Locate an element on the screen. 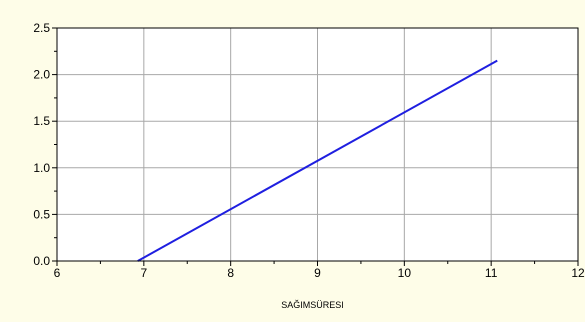  x-tick-label: 6 is located at coordinates (57, 273).